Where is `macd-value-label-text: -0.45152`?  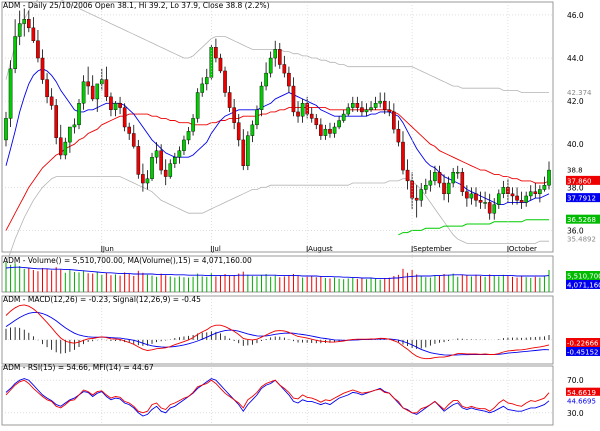
macd-value-label-text: -0.45152 is located at coordinates (582, 353).